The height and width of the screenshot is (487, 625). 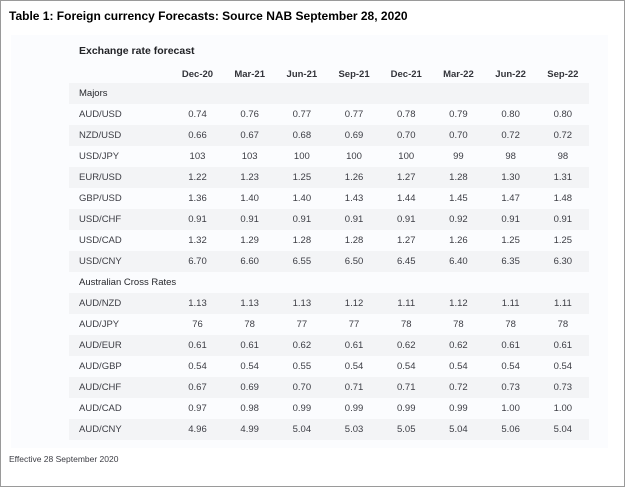 I want to click on forecast-value: 6.40, so click(x=458, y=261).